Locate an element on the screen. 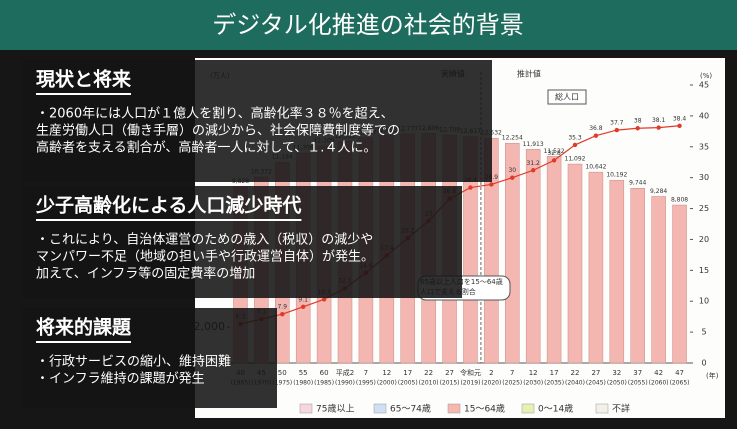  y2-tick-label: 45 is located at coordinates (704, 85).